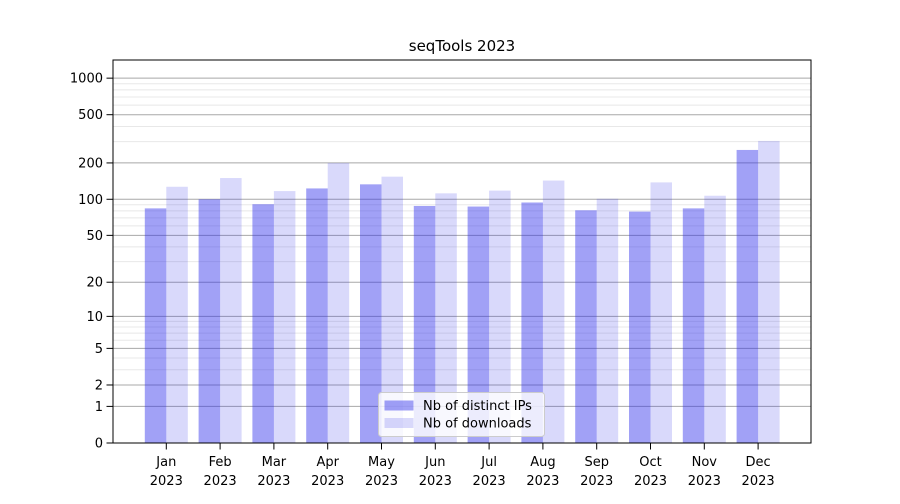 The image size is (900, 504). Describe the element at coordinates (99, 385) in the screenshot. I see `y-tick-label-2: 2` at that location.